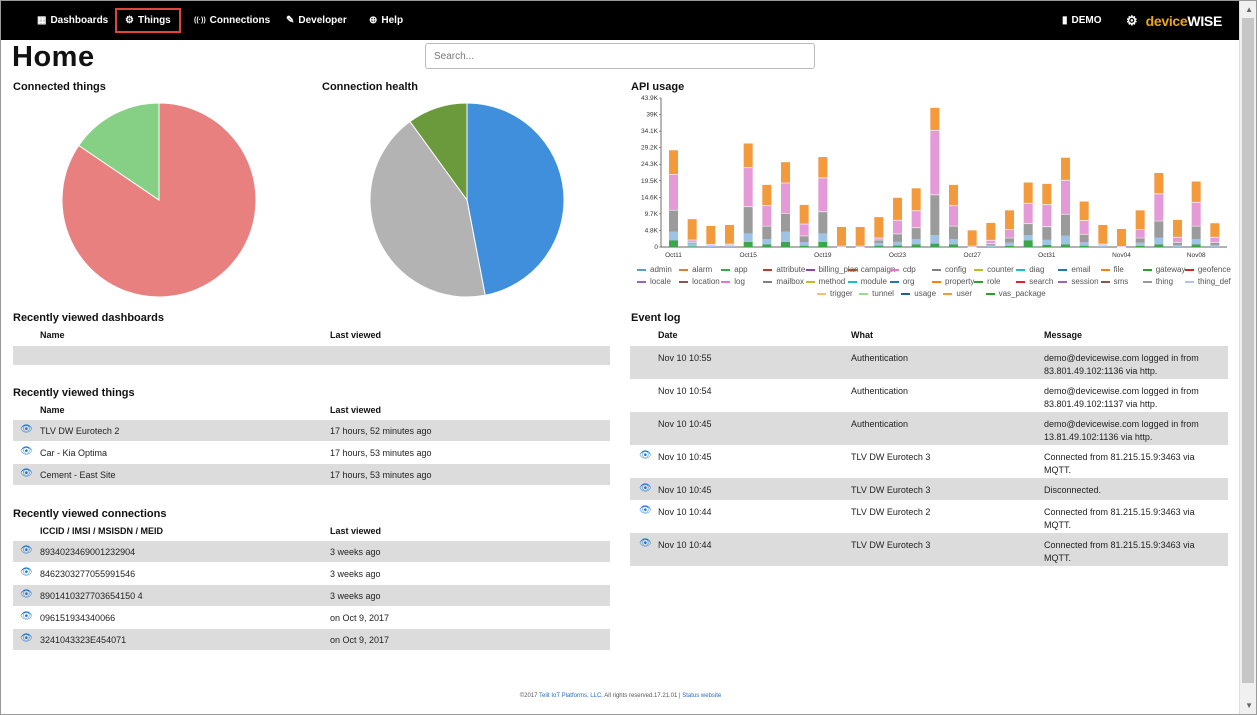 The width and height of the screenshot is (1257, 715). I want to click on legend-item: admin, so click(654, 269).